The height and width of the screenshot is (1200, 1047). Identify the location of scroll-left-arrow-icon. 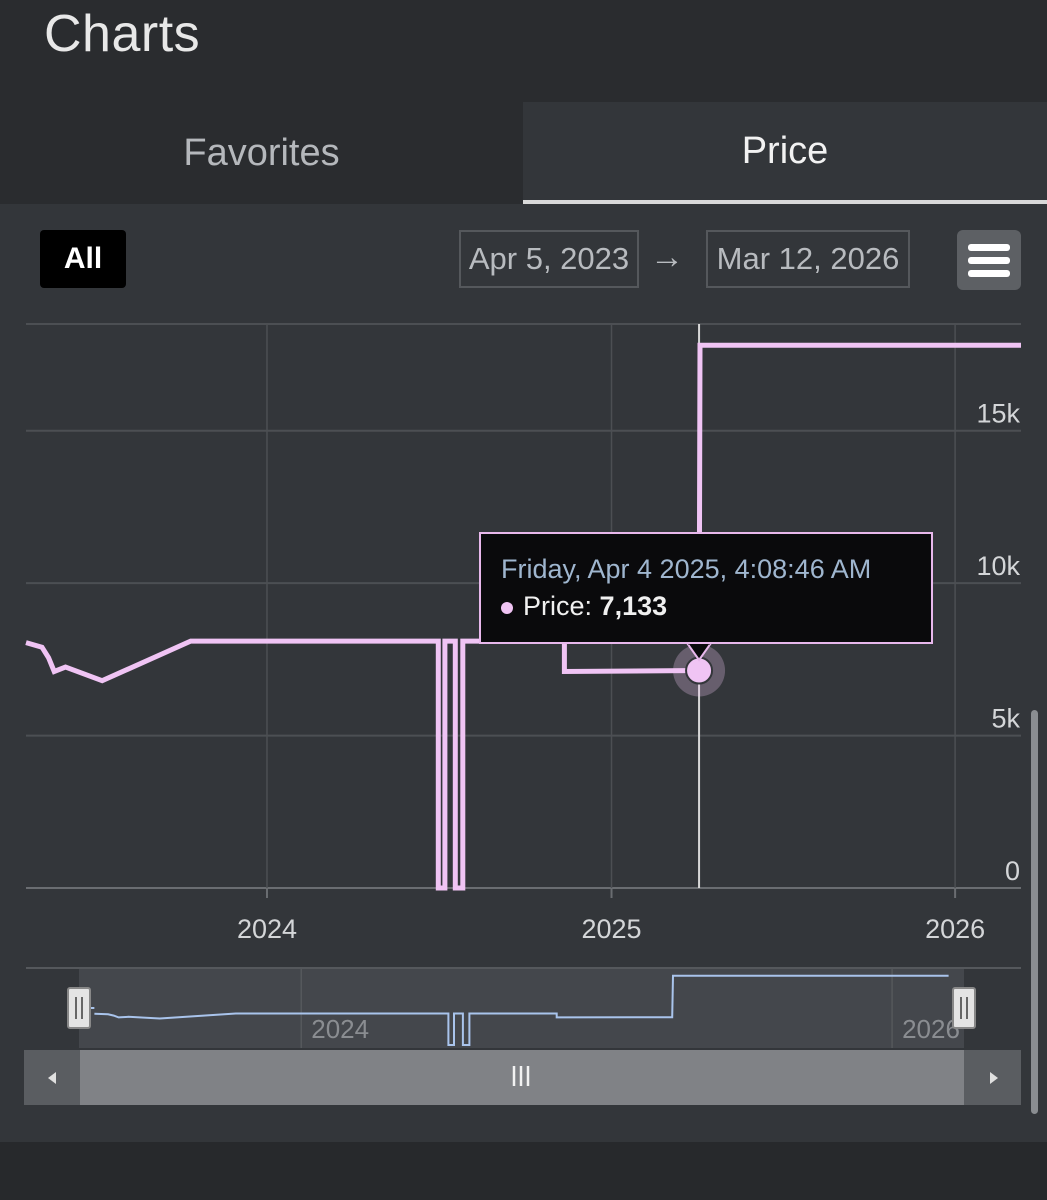
(52, 1078).